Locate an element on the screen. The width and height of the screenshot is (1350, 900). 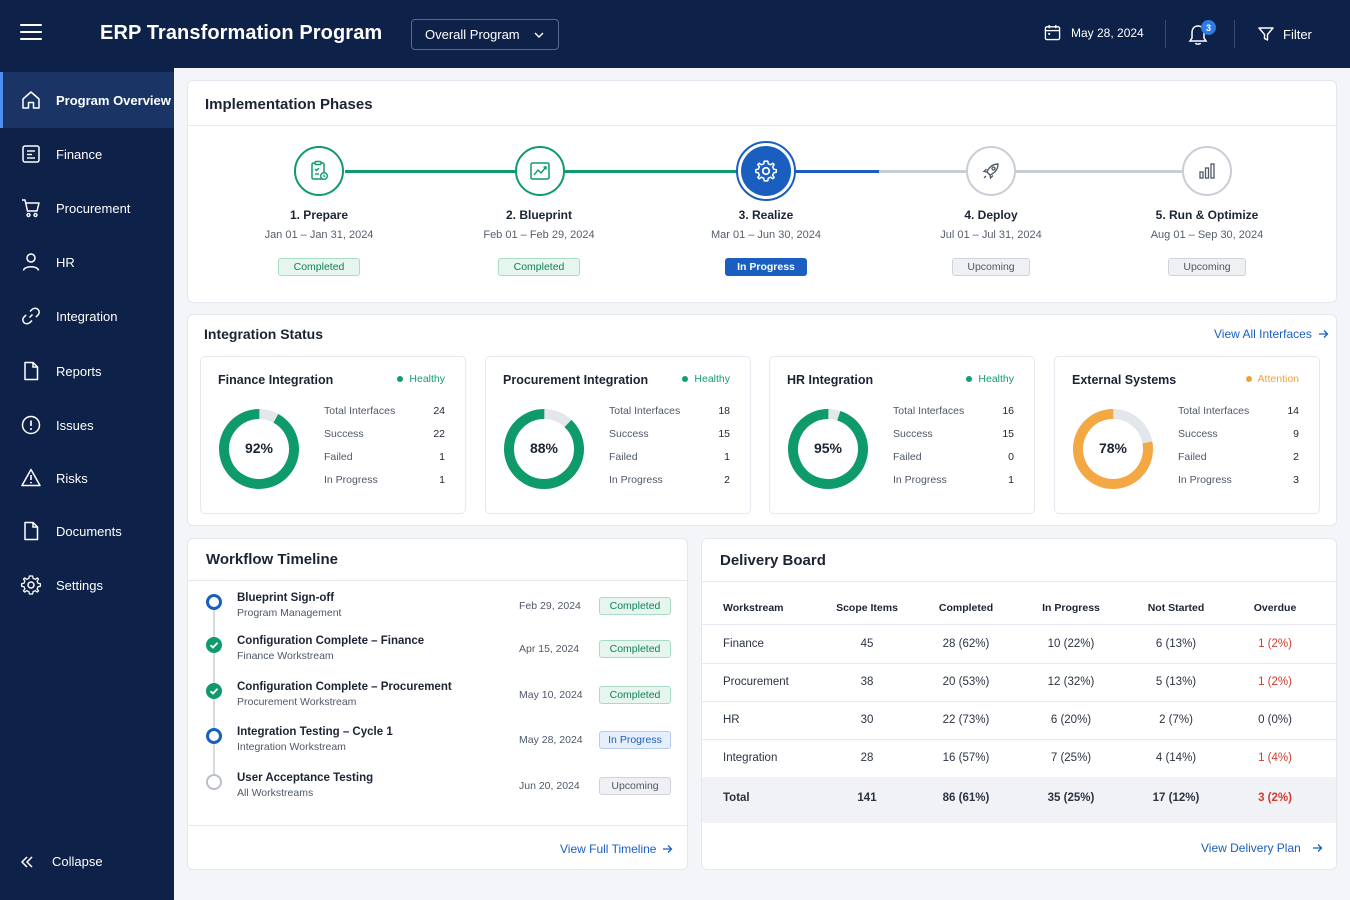
home-icon is located at coordinates (31, 100).